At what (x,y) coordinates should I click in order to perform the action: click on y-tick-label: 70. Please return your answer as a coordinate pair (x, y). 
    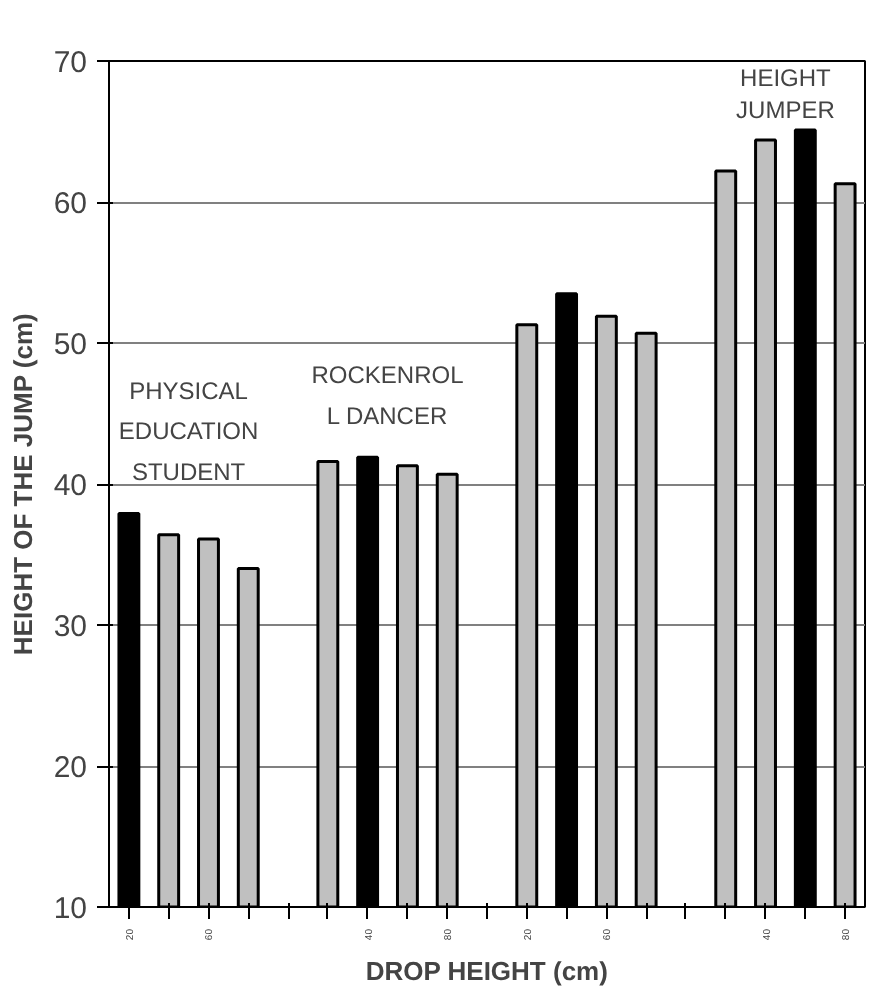
    Looking at the image, I should click on (70, 63).